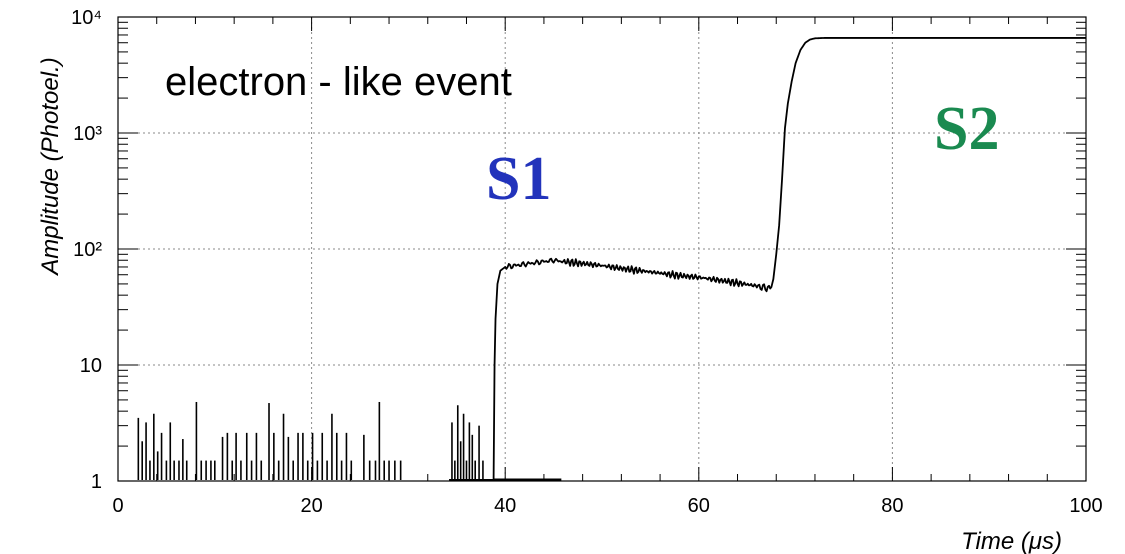  I want to click on x-axis-title: Time (μs), so click(1011, 541).